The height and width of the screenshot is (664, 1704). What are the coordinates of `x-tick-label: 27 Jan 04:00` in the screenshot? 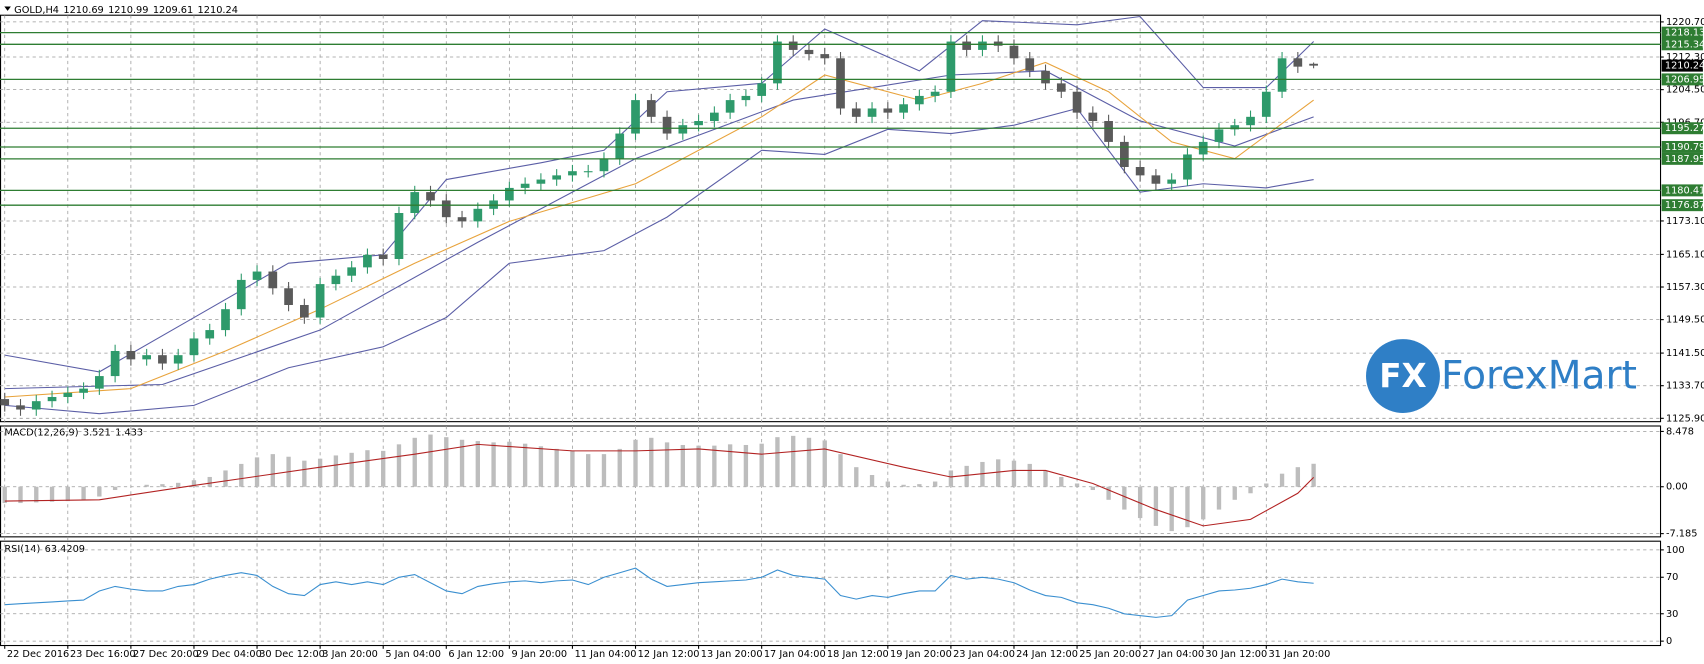 It's located at (1173, 654).